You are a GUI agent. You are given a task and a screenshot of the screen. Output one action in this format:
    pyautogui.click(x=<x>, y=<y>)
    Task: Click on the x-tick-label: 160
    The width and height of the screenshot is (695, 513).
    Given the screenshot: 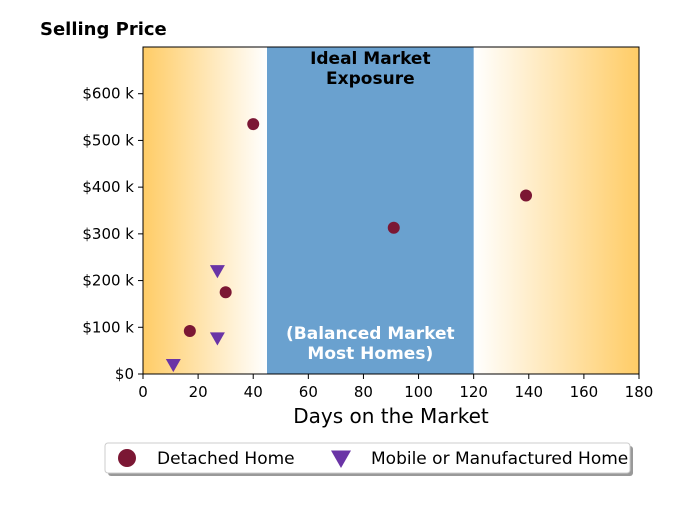 What is the action you would take?
    pyautogui.click(x=584, y=392)
    